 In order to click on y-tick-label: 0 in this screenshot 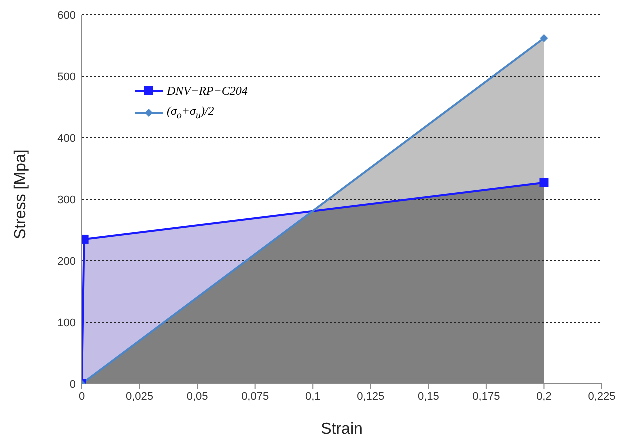, I will do `click(73, 385)`.